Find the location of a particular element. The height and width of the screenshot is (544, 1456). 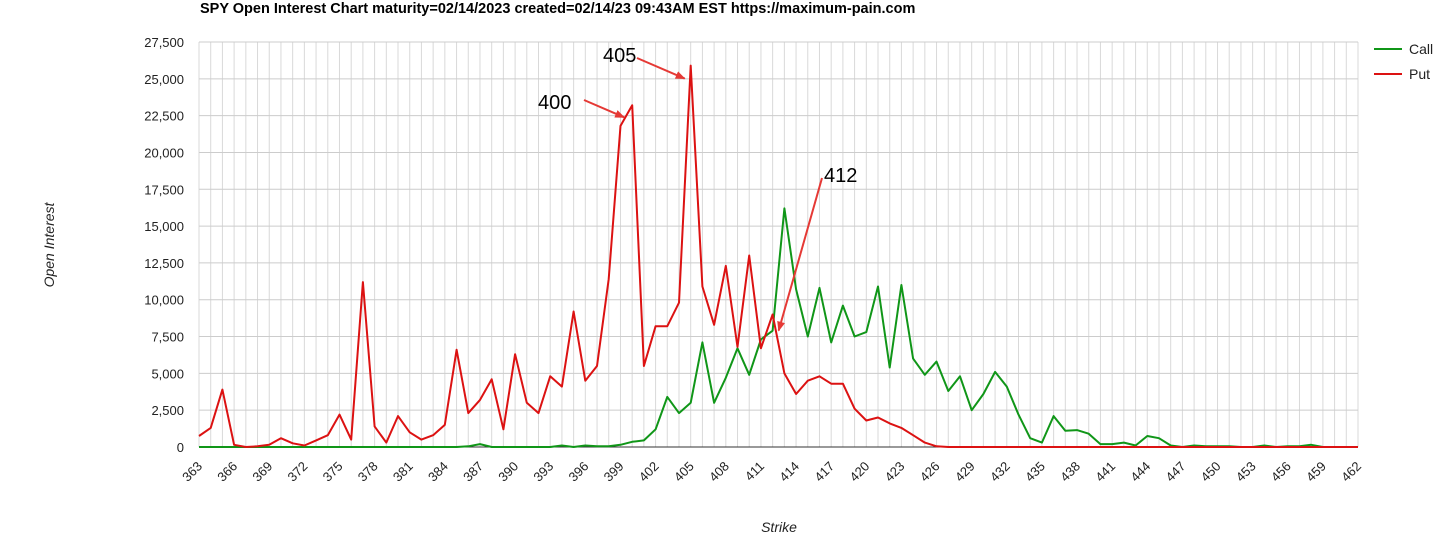

x-tick-label: 444 is located at coordinates (1140, 472).